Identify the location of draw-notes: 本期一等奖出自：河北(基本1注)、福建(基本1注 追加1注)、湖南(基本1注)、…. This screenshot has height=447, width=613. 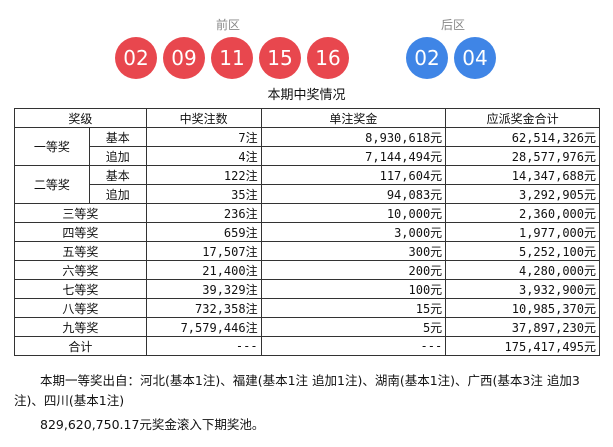
(309, 403).